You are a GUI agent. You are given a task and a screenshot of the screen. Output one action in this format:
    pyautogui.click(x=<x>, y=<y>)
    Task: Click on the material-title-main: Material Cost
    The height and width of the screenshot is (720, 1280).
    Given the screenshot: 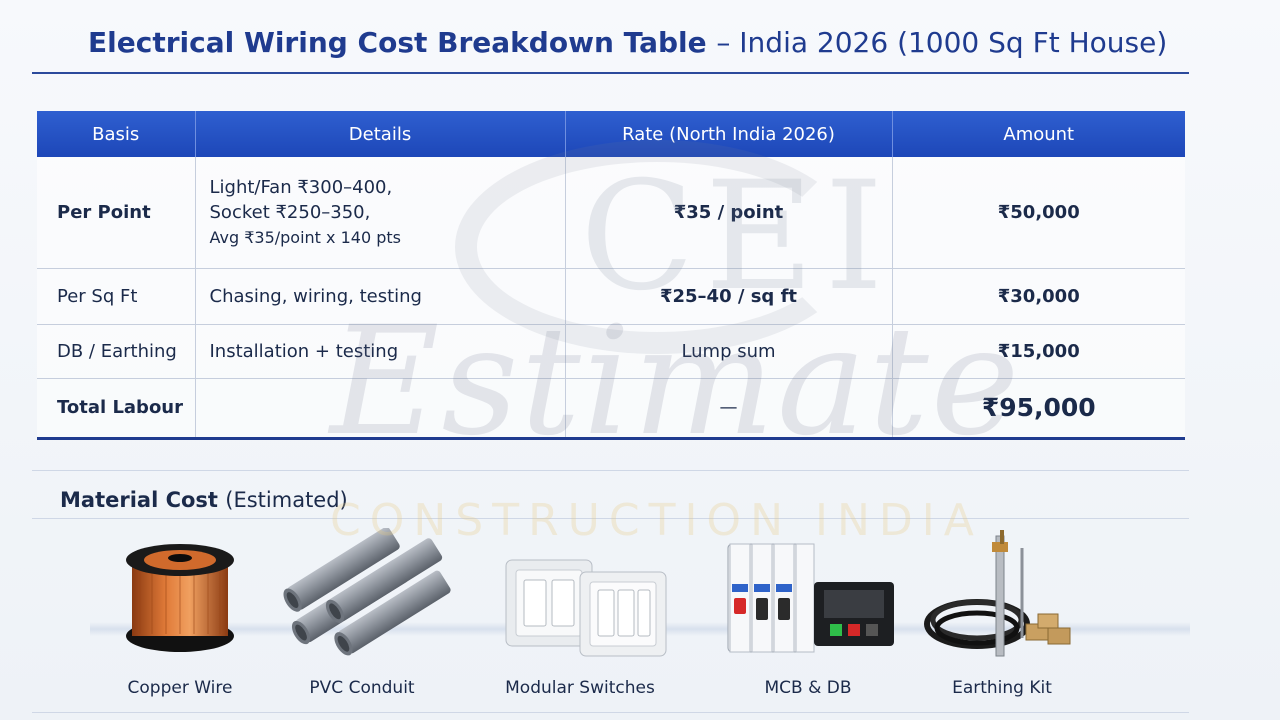 What is the action you would take?
    pyautogui.click(x=139, y=500)
    